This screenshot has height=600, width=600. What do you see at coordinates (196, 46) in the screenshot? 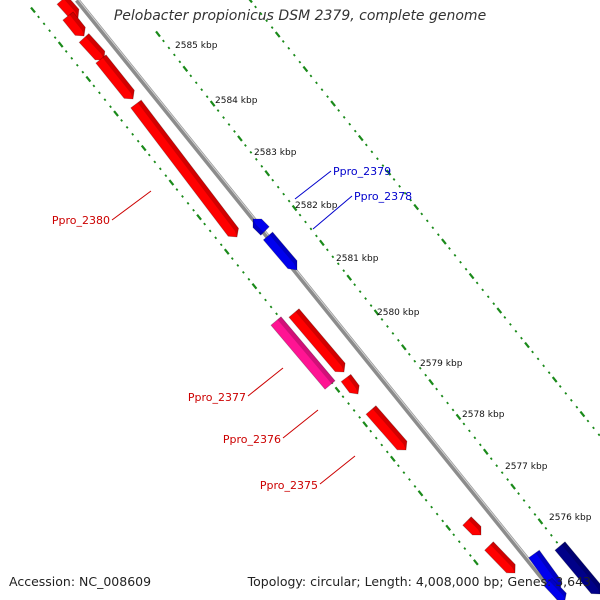
I see `ruler-label: 2585 kbp` at bounding box center [196, 46].